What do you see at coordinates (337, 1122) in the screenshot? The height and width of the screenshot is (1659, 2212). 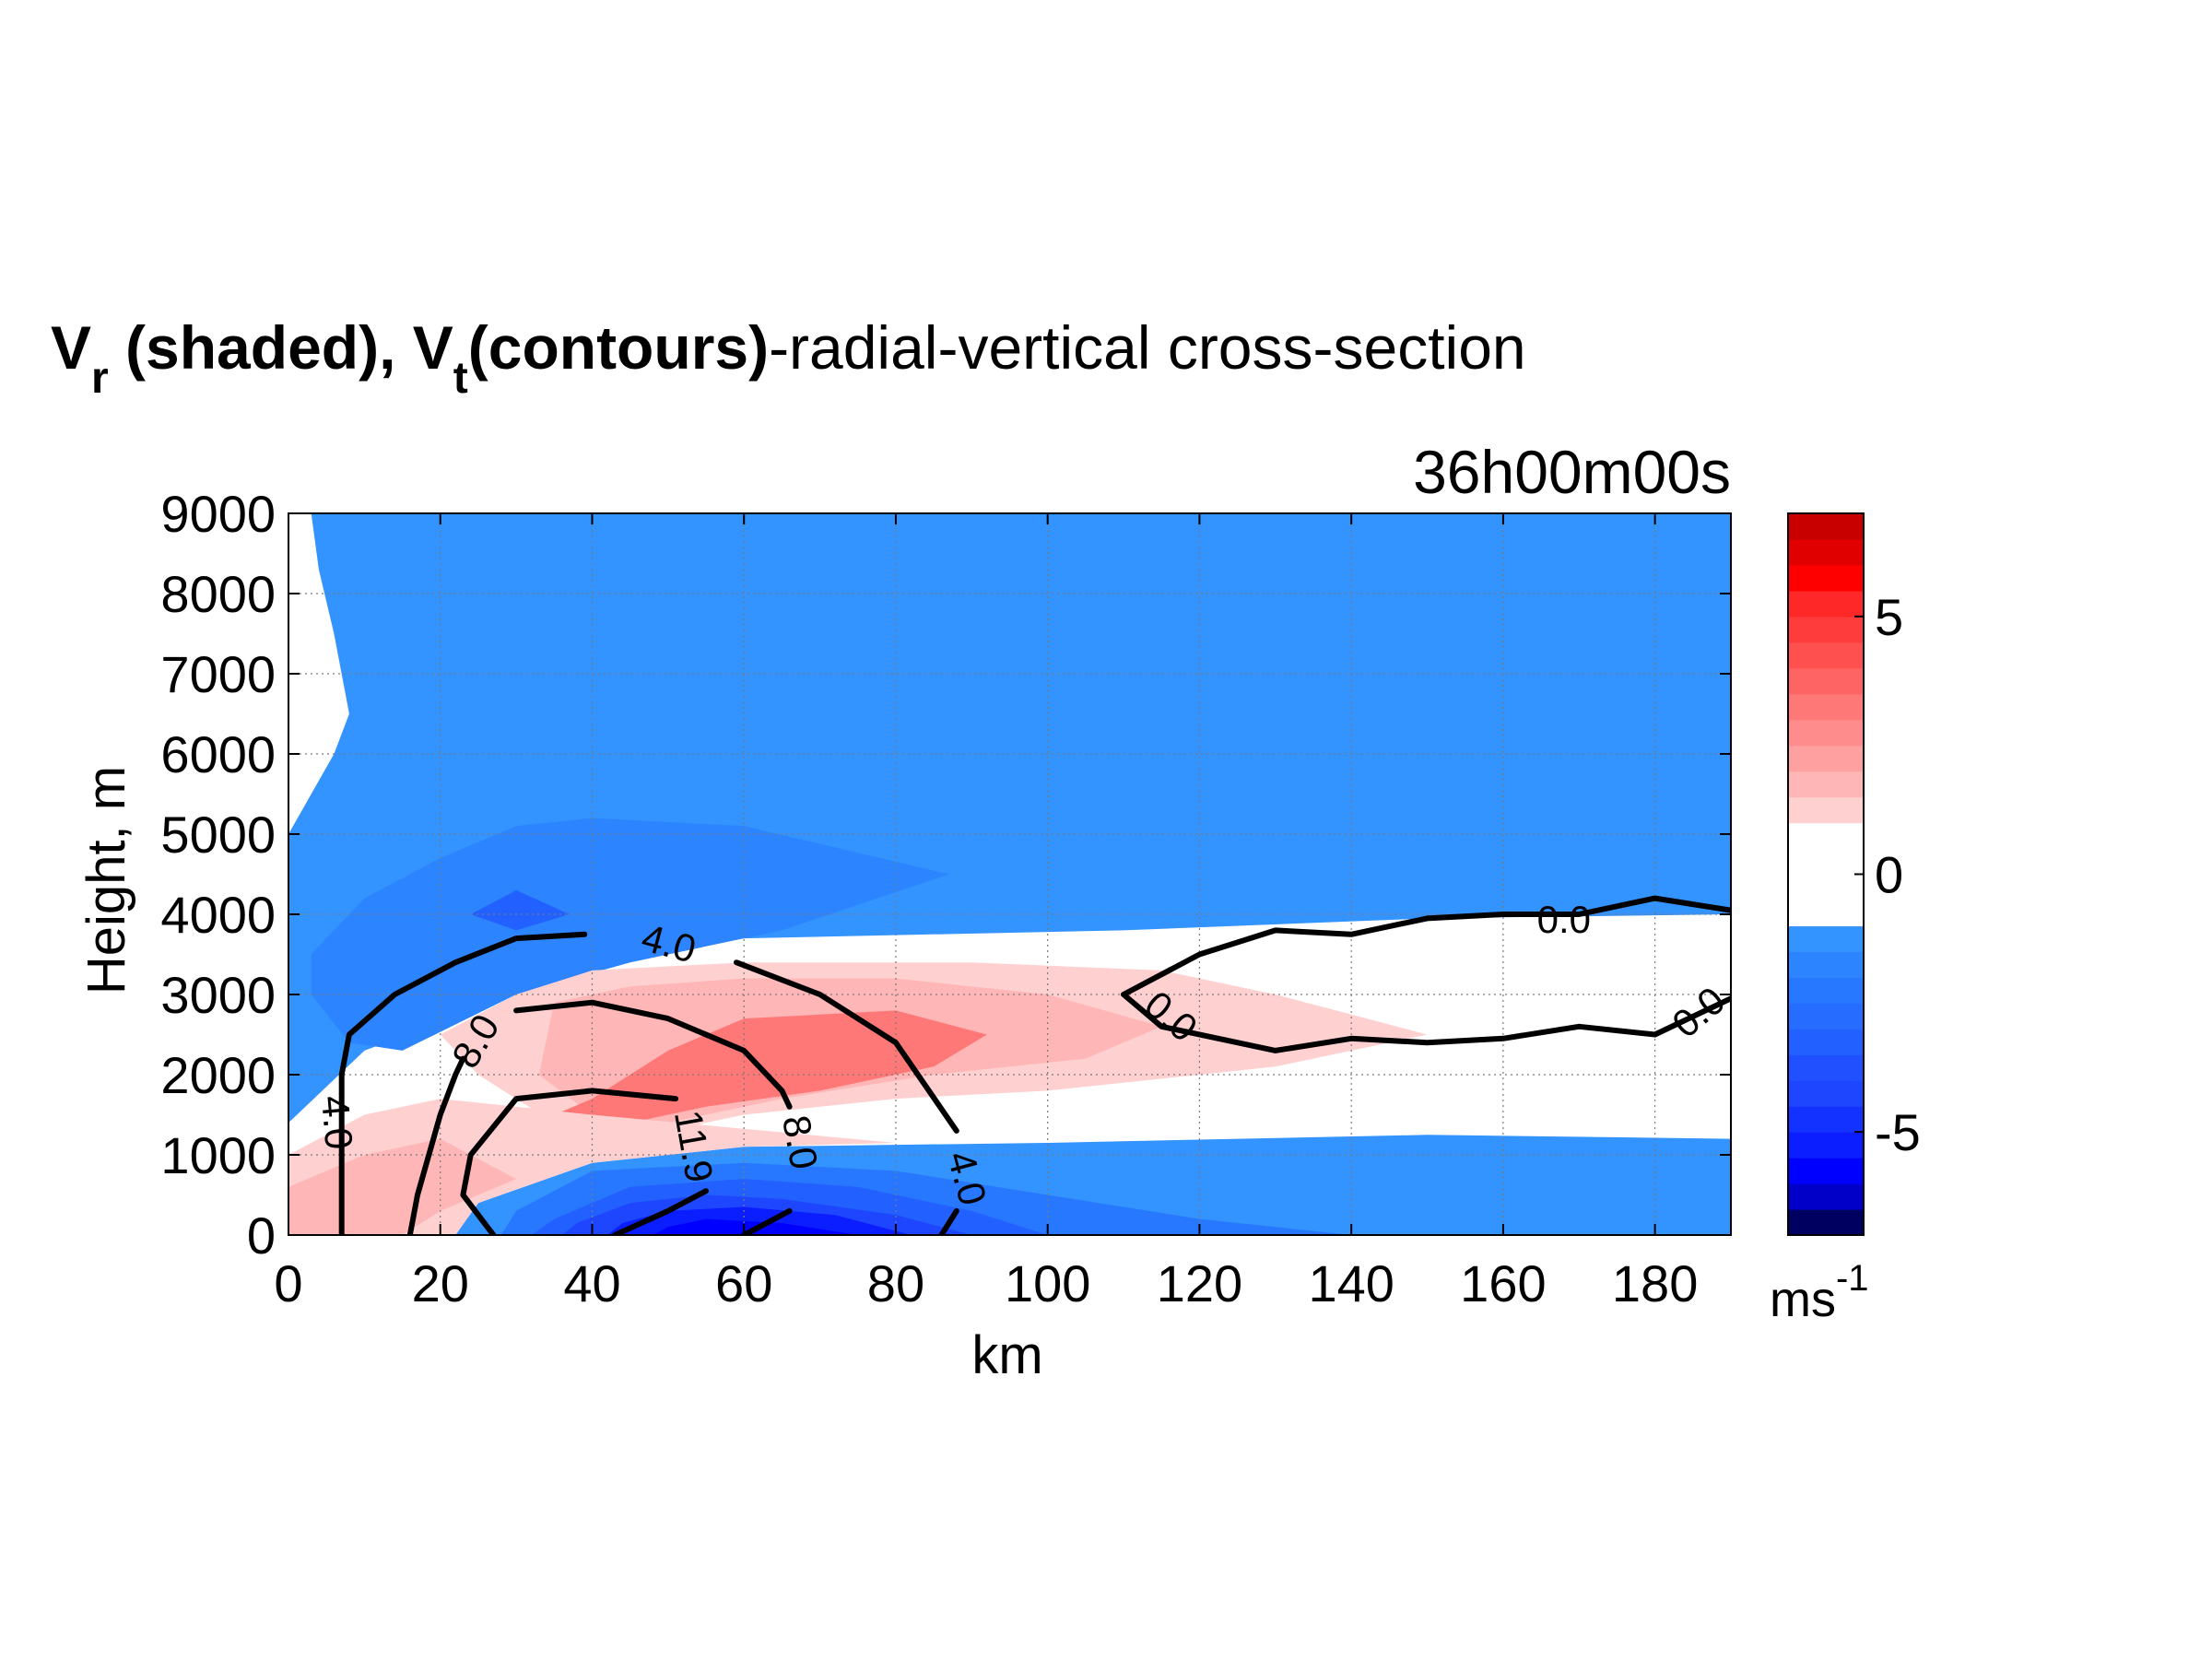 I see `contour-label: 4.0` at bounding box center [337, 1122].